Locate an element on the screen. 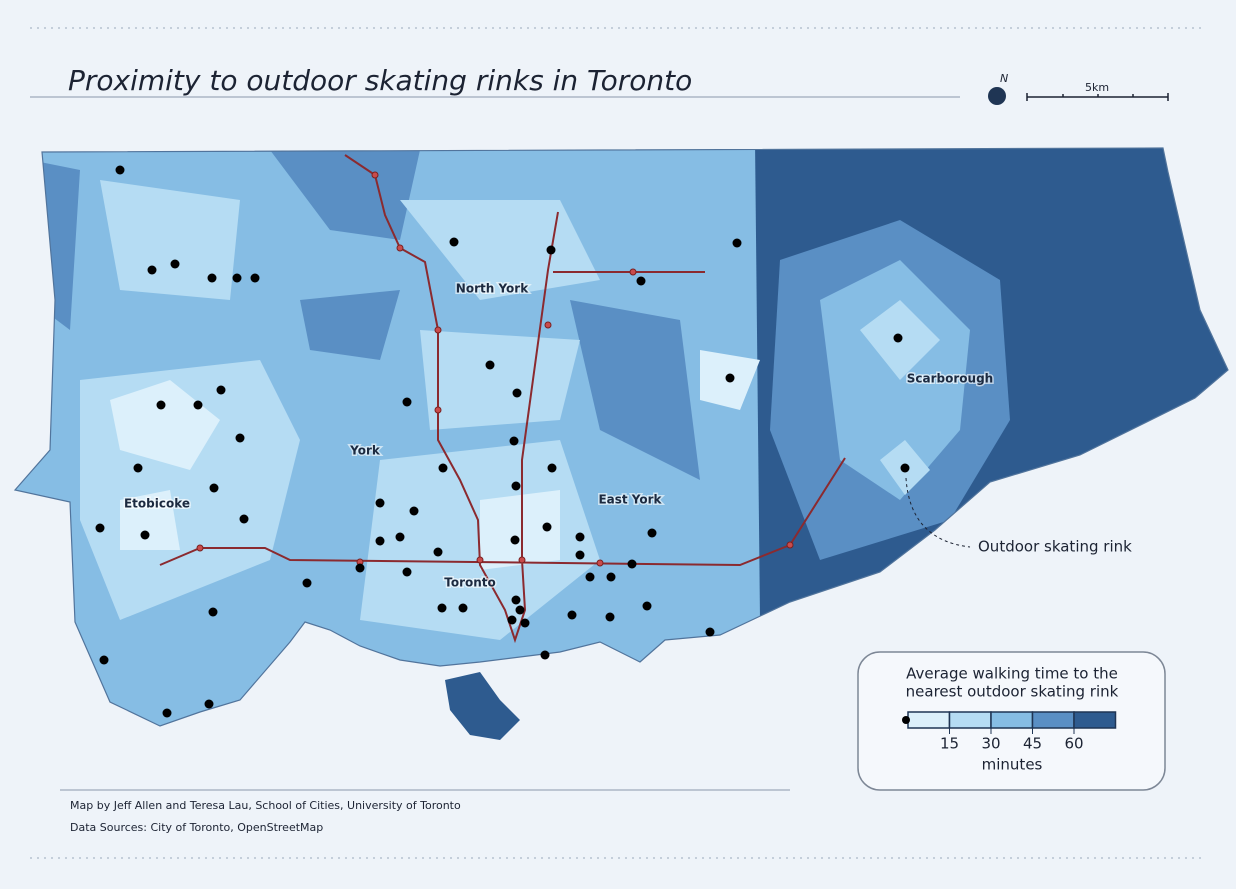 This screenshot has height=889, width=1236. island is located at coordinates (482, 706).